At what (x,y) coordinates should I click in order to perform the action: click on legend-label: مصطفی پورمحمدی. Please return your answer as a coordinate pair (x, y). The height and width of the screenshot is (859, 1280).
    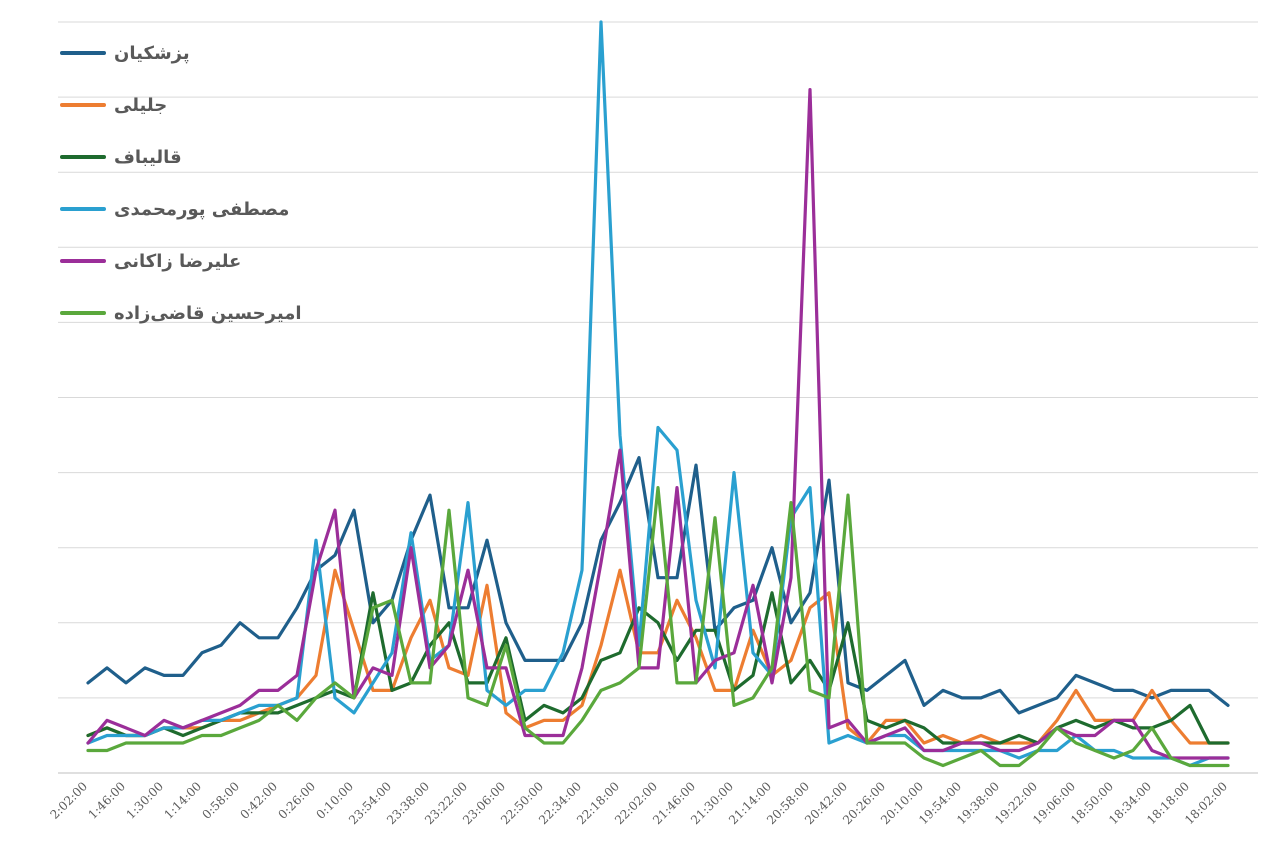
    Looking at the image, I should click on (202, 209).